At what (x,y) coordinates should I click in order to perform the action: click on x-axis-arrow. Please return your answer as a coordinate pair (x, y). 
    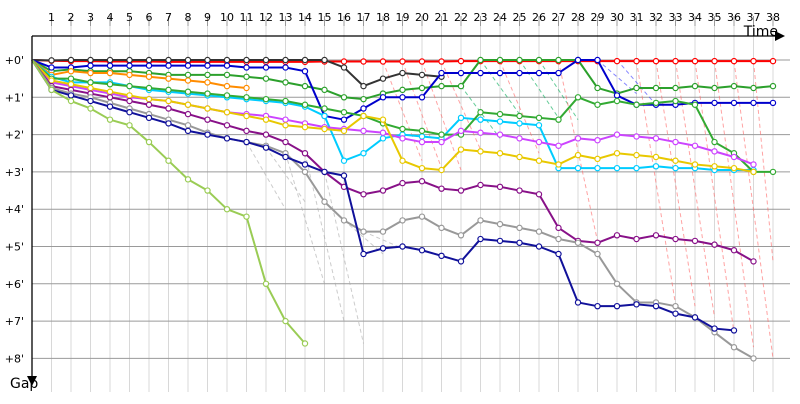
    Looking at the image, I should click on (780, 36).